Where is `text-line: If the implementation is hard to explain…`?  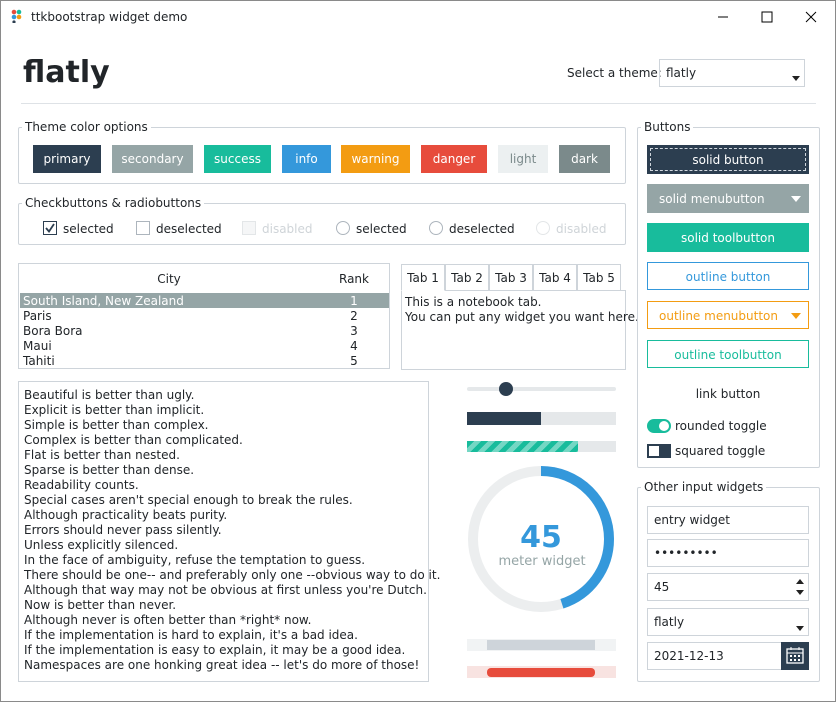 text-line: If the implementation is hard to explain… is located at coordinates (191, 635).